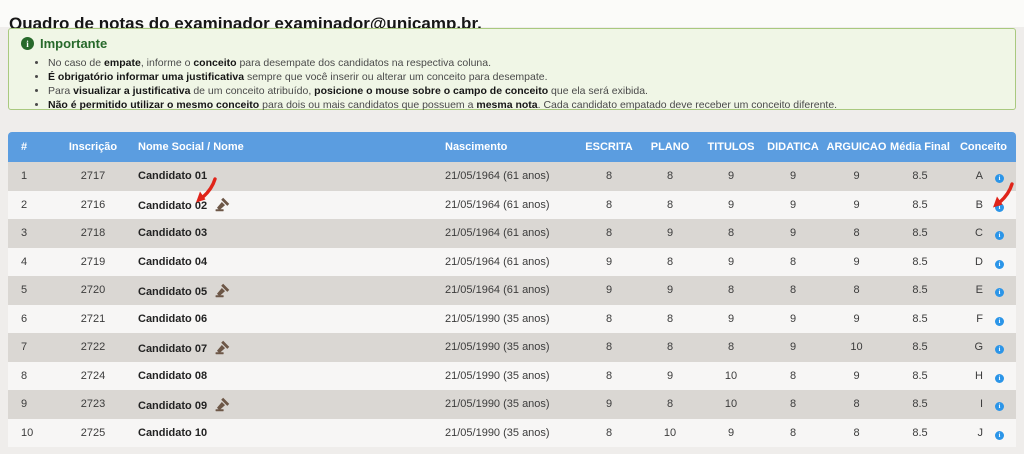  Describe the element at coordinates (93, 375) in the screenshot. I see `cell-inscricao: 2724` at that location.